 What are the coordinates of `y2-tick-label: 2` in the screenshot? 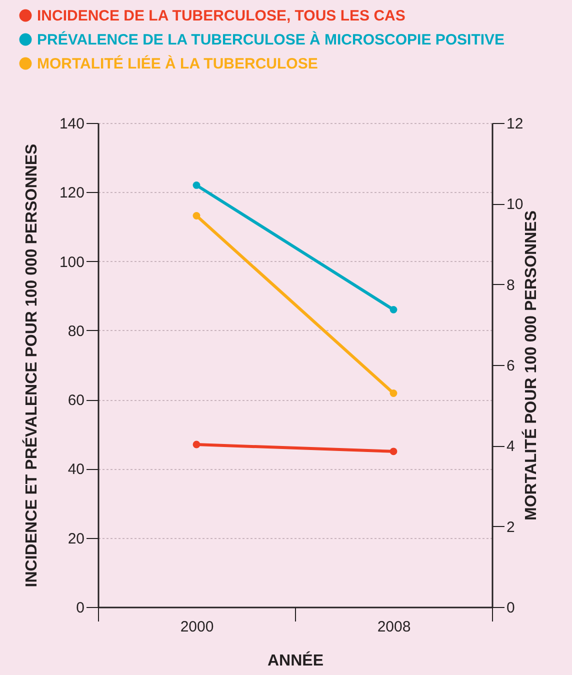 It's located at (510, 527).